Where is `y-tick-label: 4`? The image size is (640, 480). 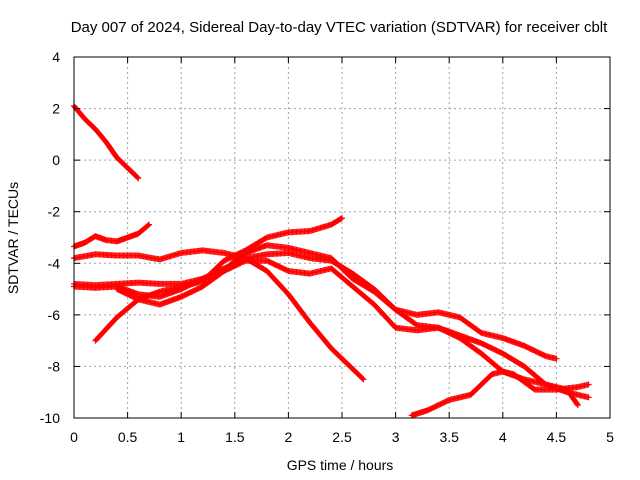 y-tick-label: 4 is located at coordinates (56, 57).